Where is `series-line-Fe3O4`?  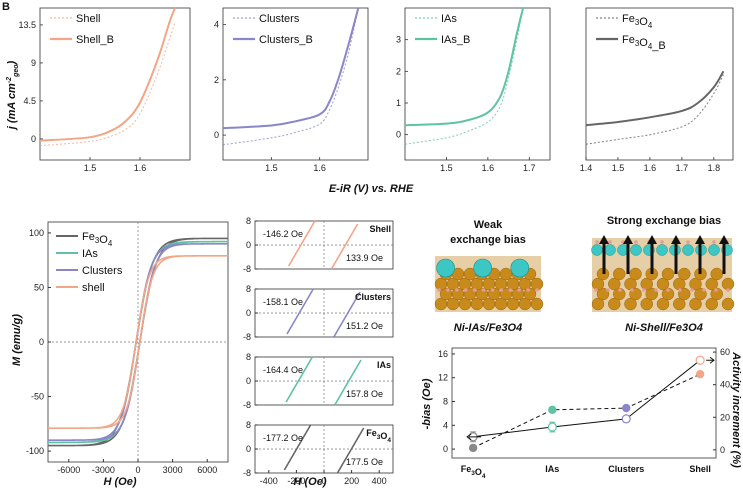
series-line-Fe3O4 is located at coordinates (654, 109).